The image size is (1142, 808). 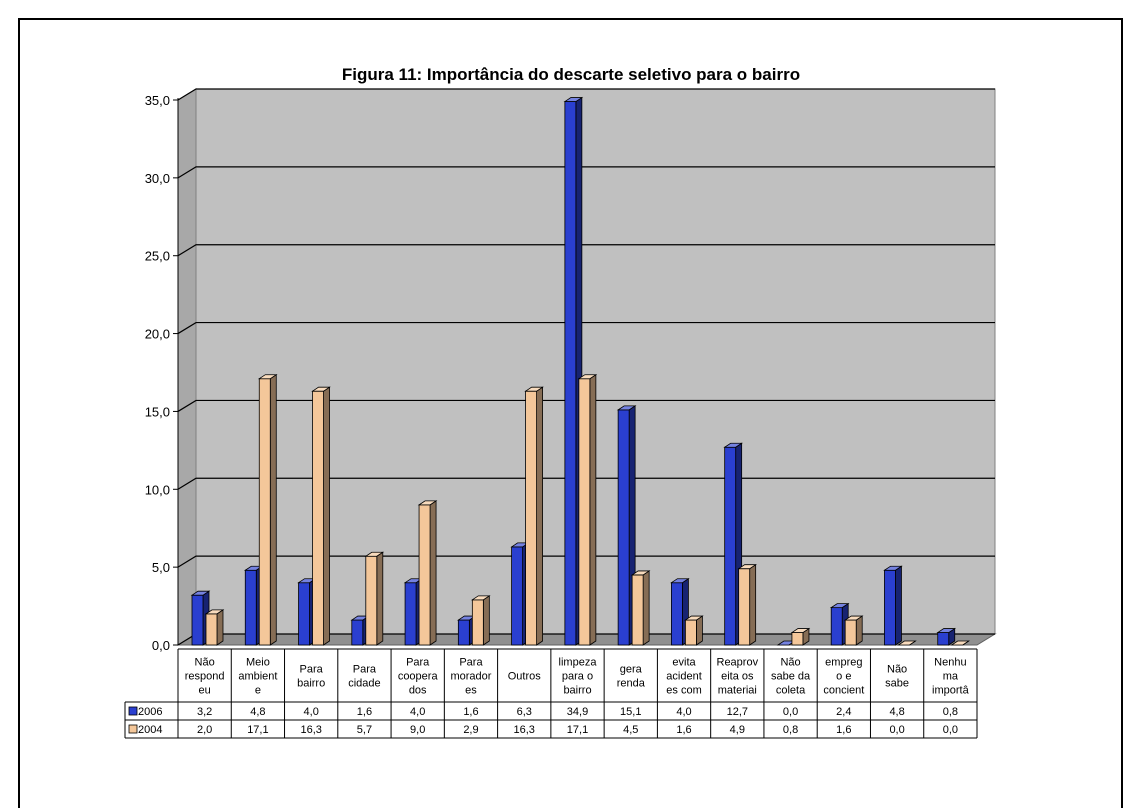 What do you see at coordinates (737, 691) in the screenshot?
I see `category-label: materiai` at bounding box center [737, 691].